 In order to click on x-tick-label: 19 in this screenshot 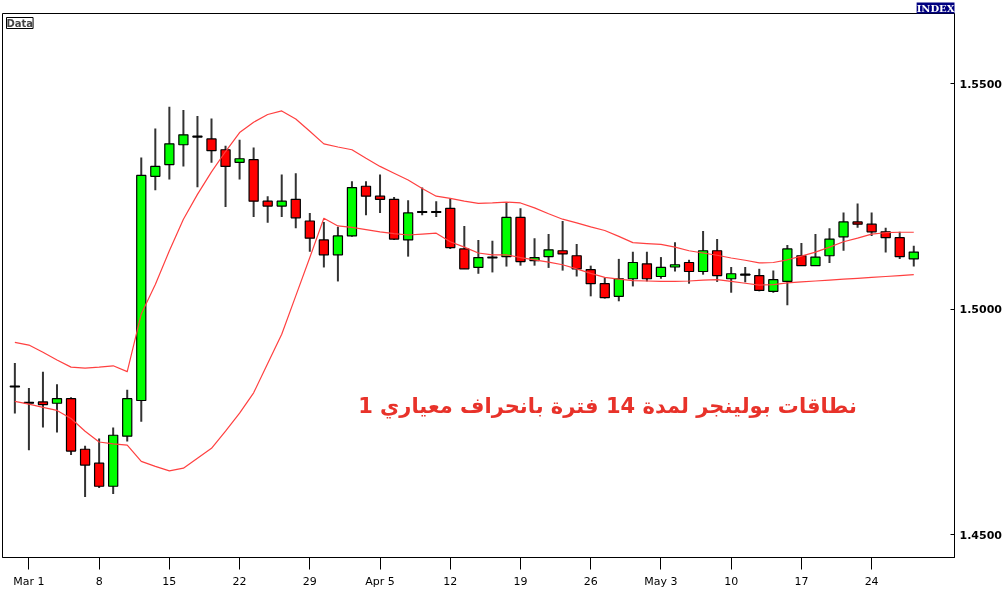, I will do `click(520, 581)`.